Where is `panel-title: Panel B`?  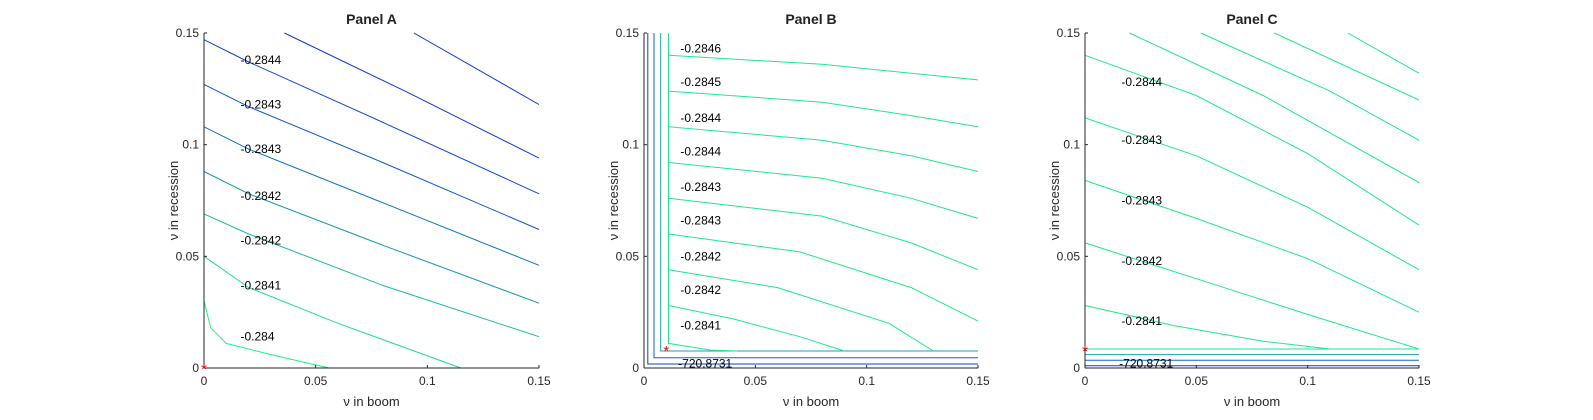 panel-title: Panel B is located at coordinates (810, 19).